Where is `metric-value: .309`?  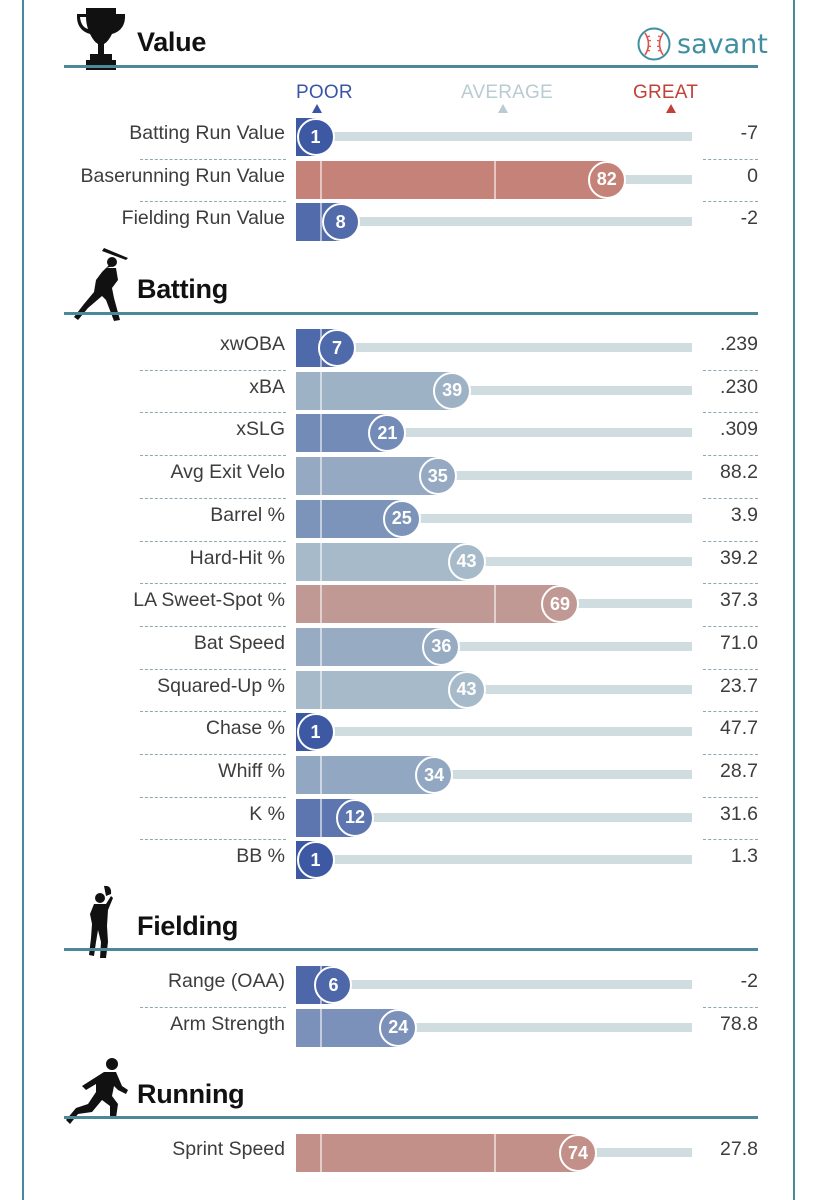 metric-value: .309 is located at coordinates (739, 429).